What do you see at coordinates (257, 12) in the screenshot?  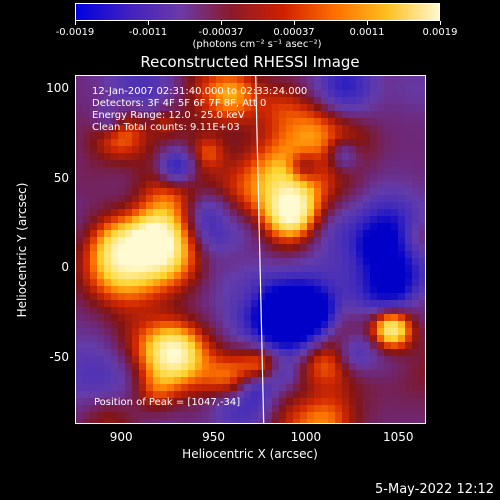 I see `colorbar` at bounding box center [257, 12].